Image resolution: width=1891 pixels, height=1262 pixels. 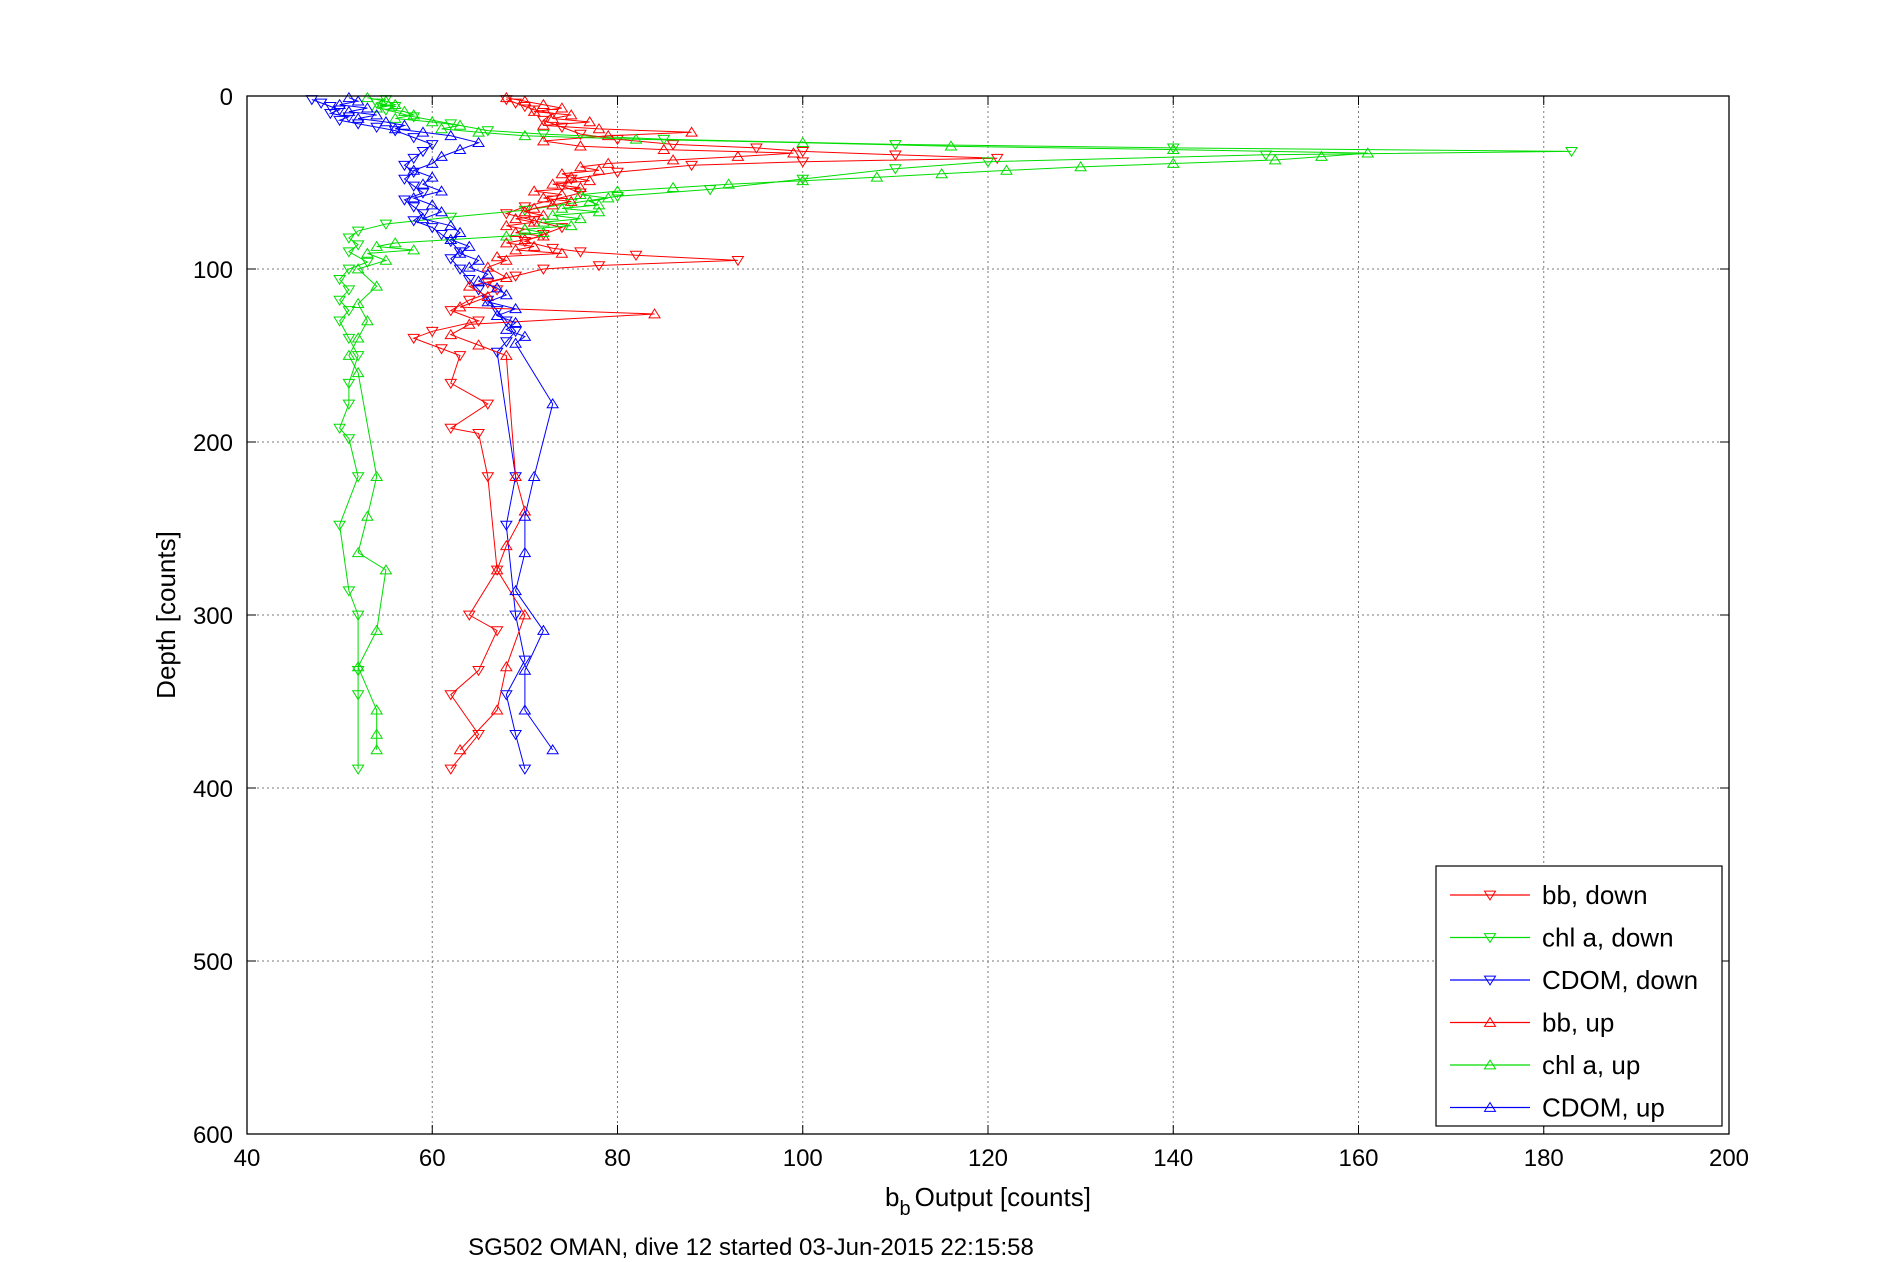 I want to click on x-tick-label: 40, so click(x=247, y=1158).